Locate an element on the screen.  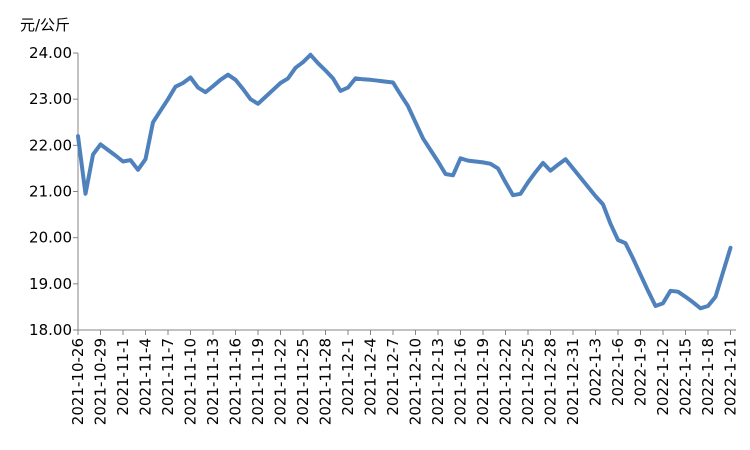
x-tick-label: 2021-11-19 is located at coordinates (258, 381).